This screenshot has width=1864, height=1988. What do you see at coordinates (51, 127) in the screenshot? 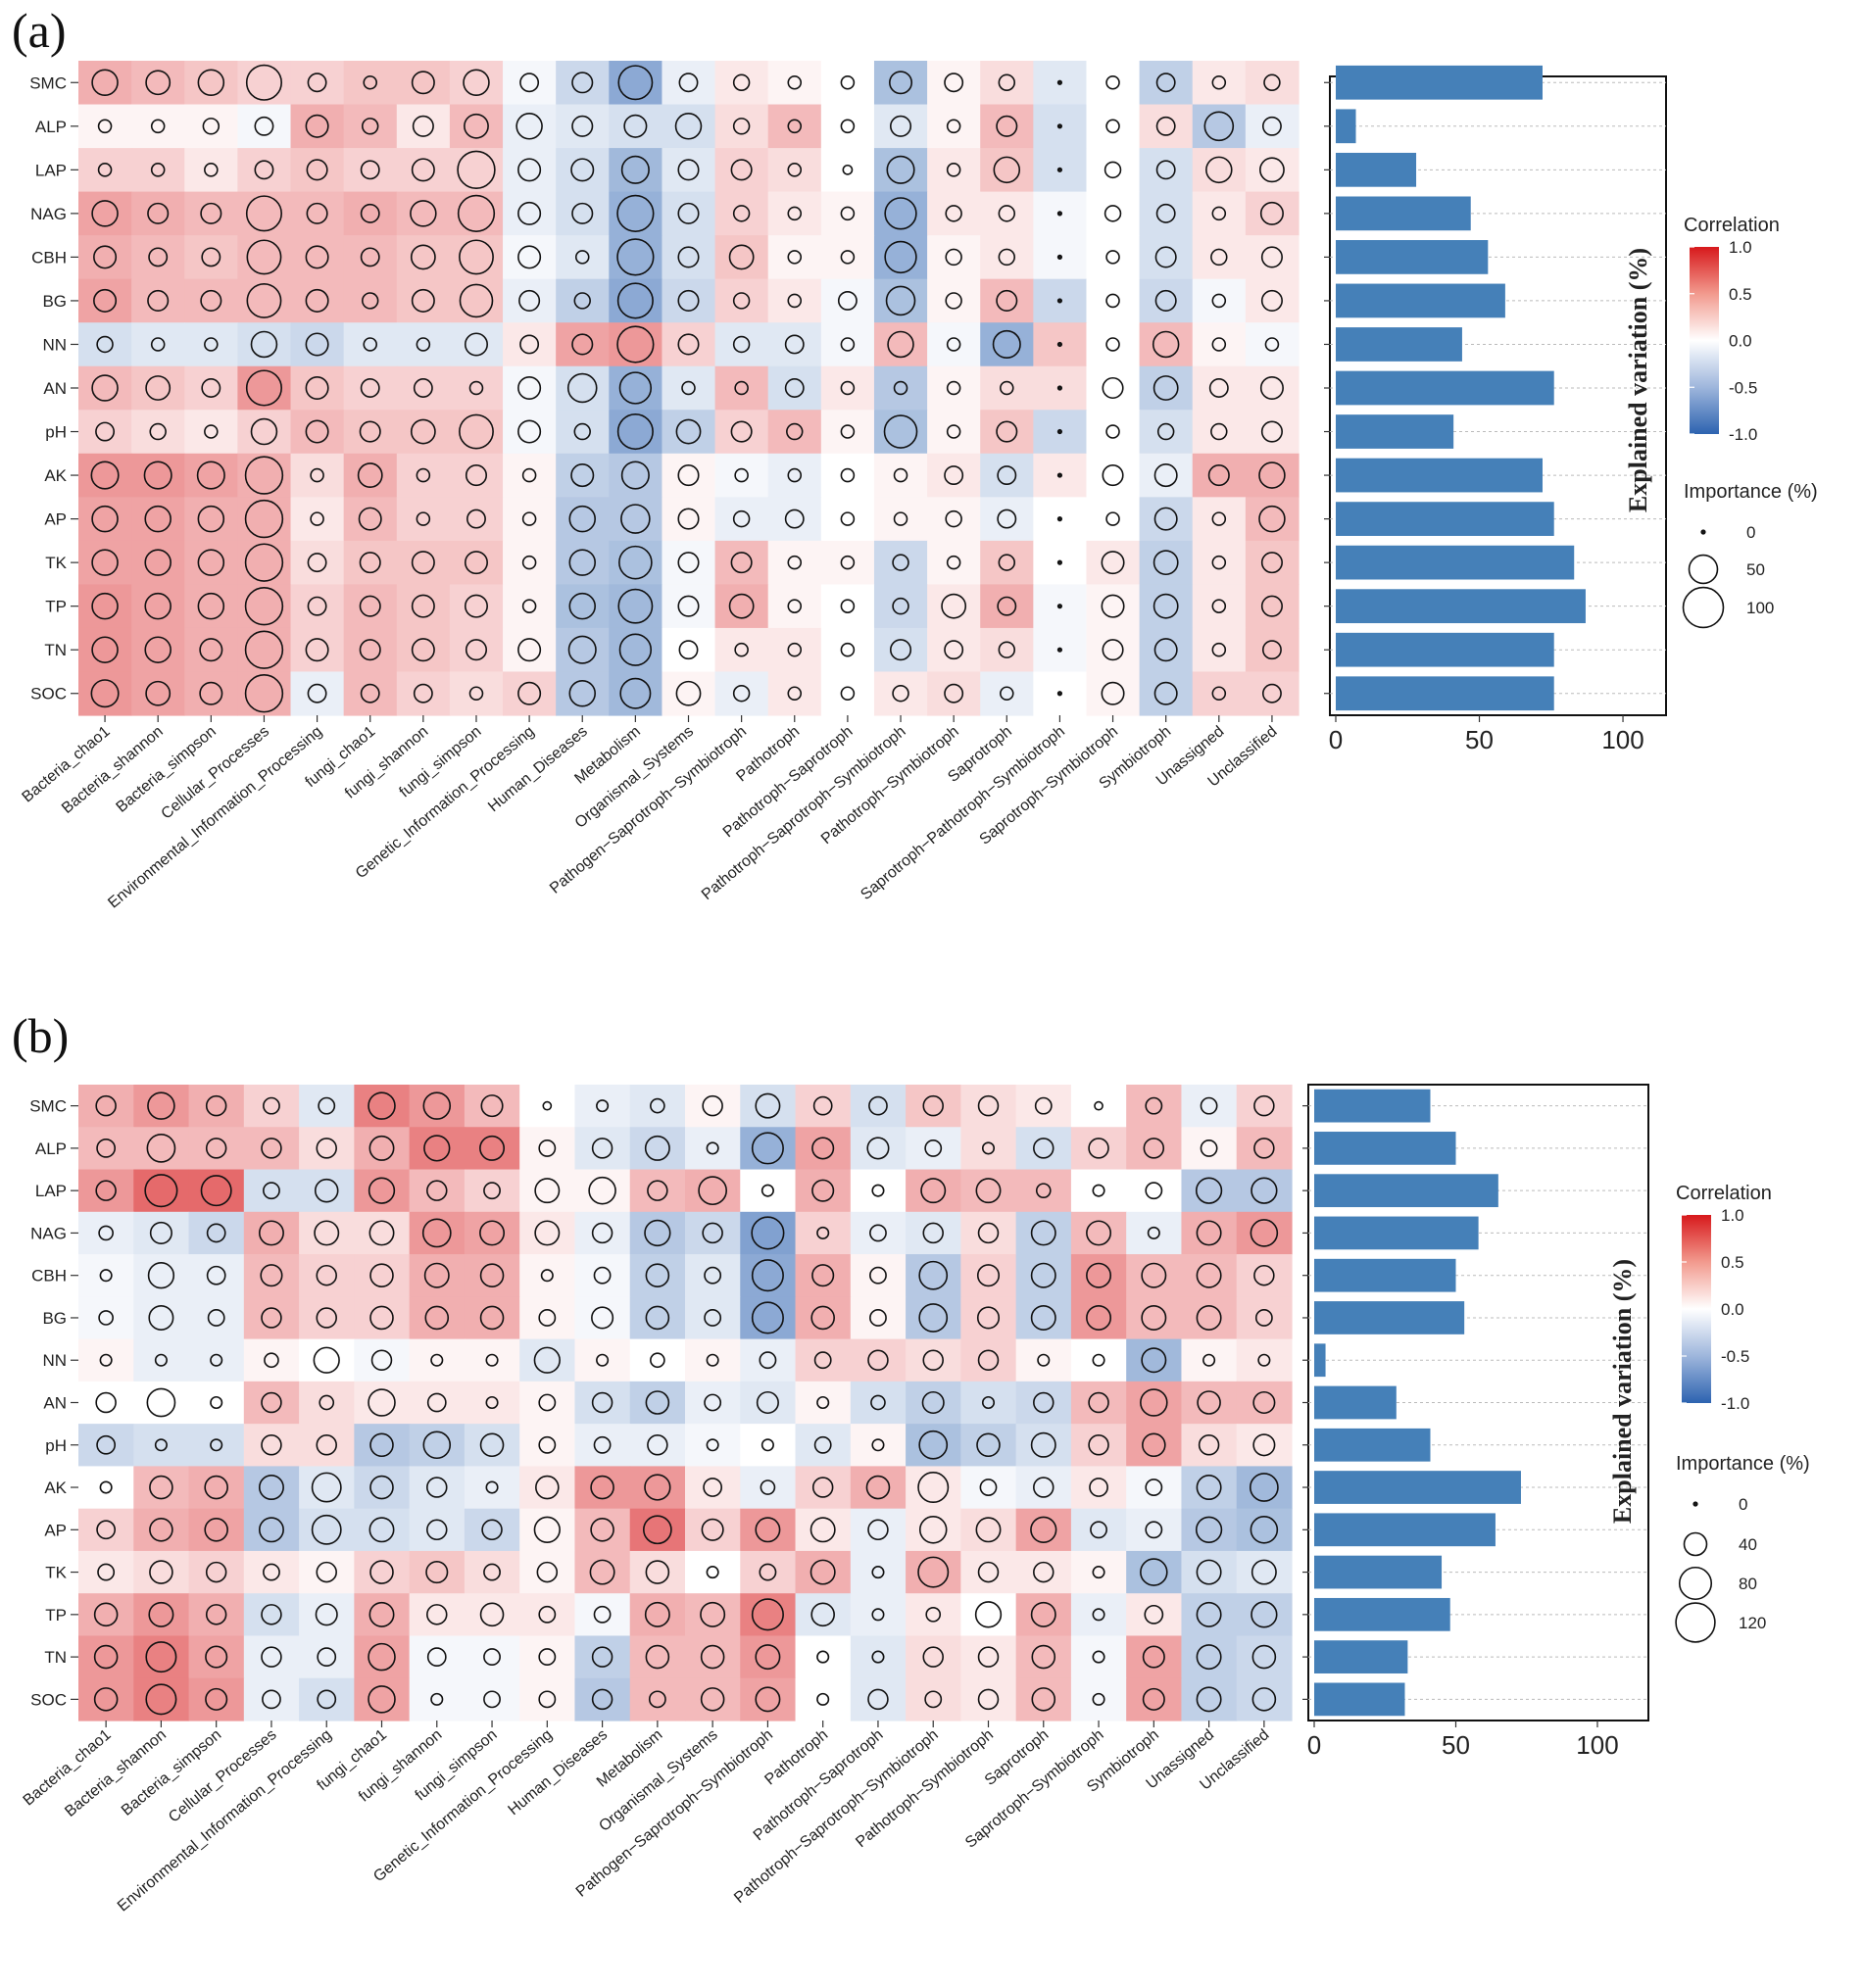
I see `row-label: ALP` at bounding box center [51, 127].